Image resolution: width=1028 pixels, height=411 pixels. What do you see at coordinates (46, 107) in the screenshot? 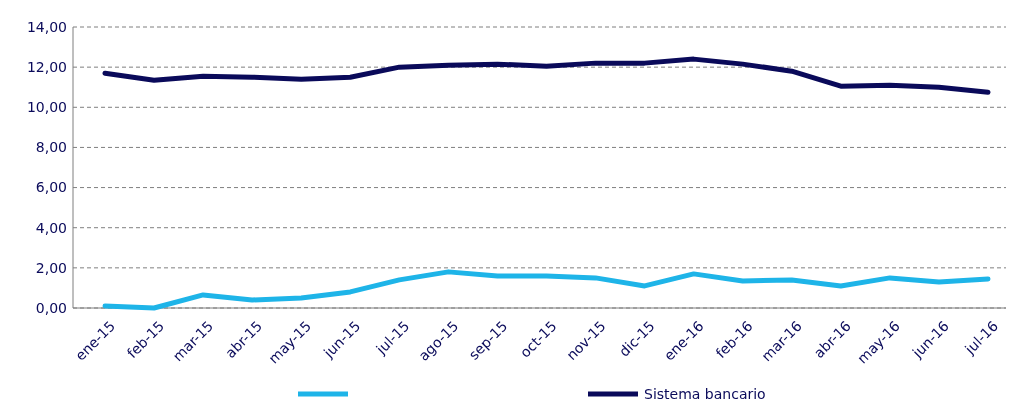
I see `y-tick-label: 10,00` at bounding box center [46, 107].